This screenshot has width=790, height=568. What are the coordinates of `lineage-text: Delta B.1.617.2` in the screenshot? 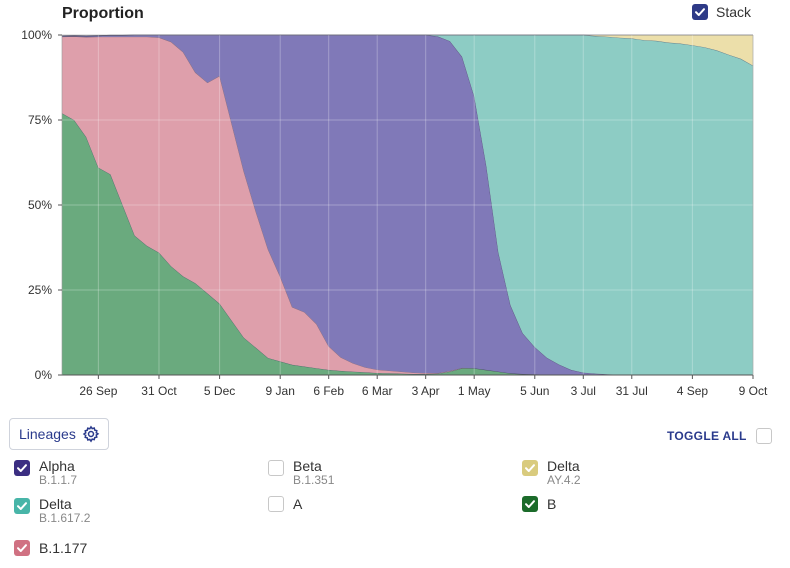 It's located at (64, 510).